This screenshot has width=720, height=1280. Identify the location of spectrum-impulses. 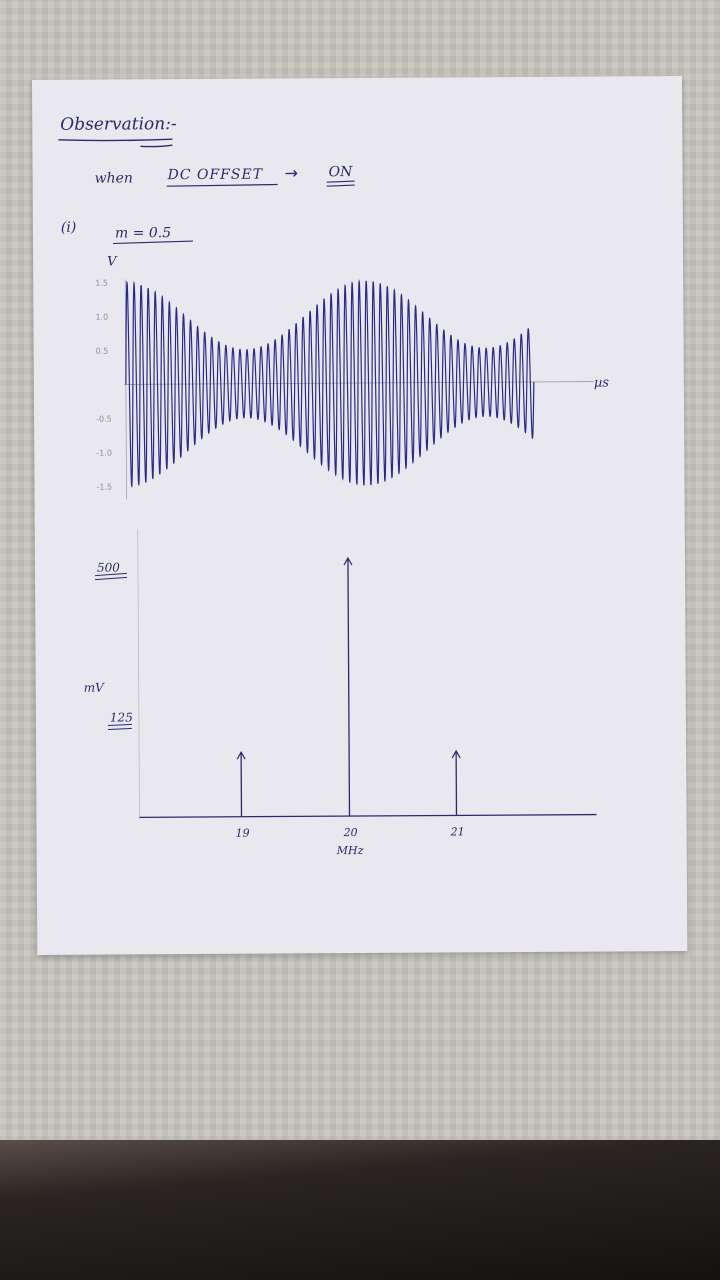
(348, 686).